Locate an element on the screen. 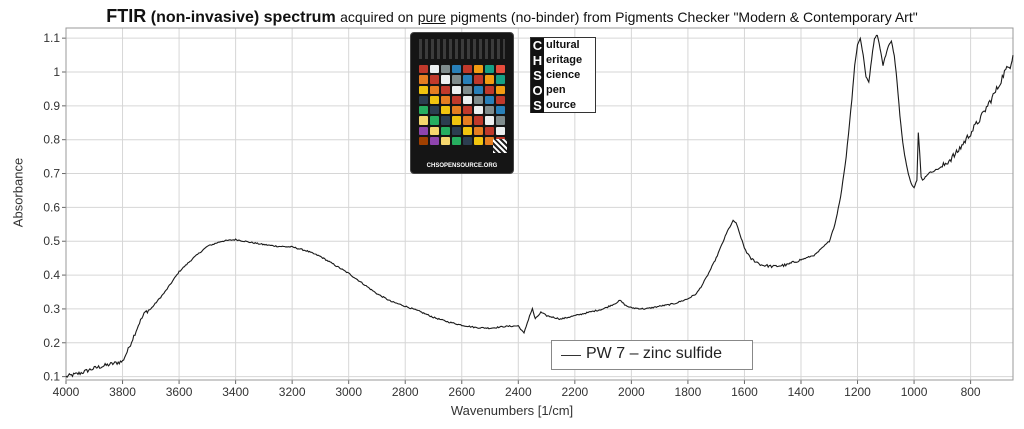 This screenshot has width=1024, height=429. legend-entry: PW 7 – zinc sulfide is located at coordinates (654, 353).